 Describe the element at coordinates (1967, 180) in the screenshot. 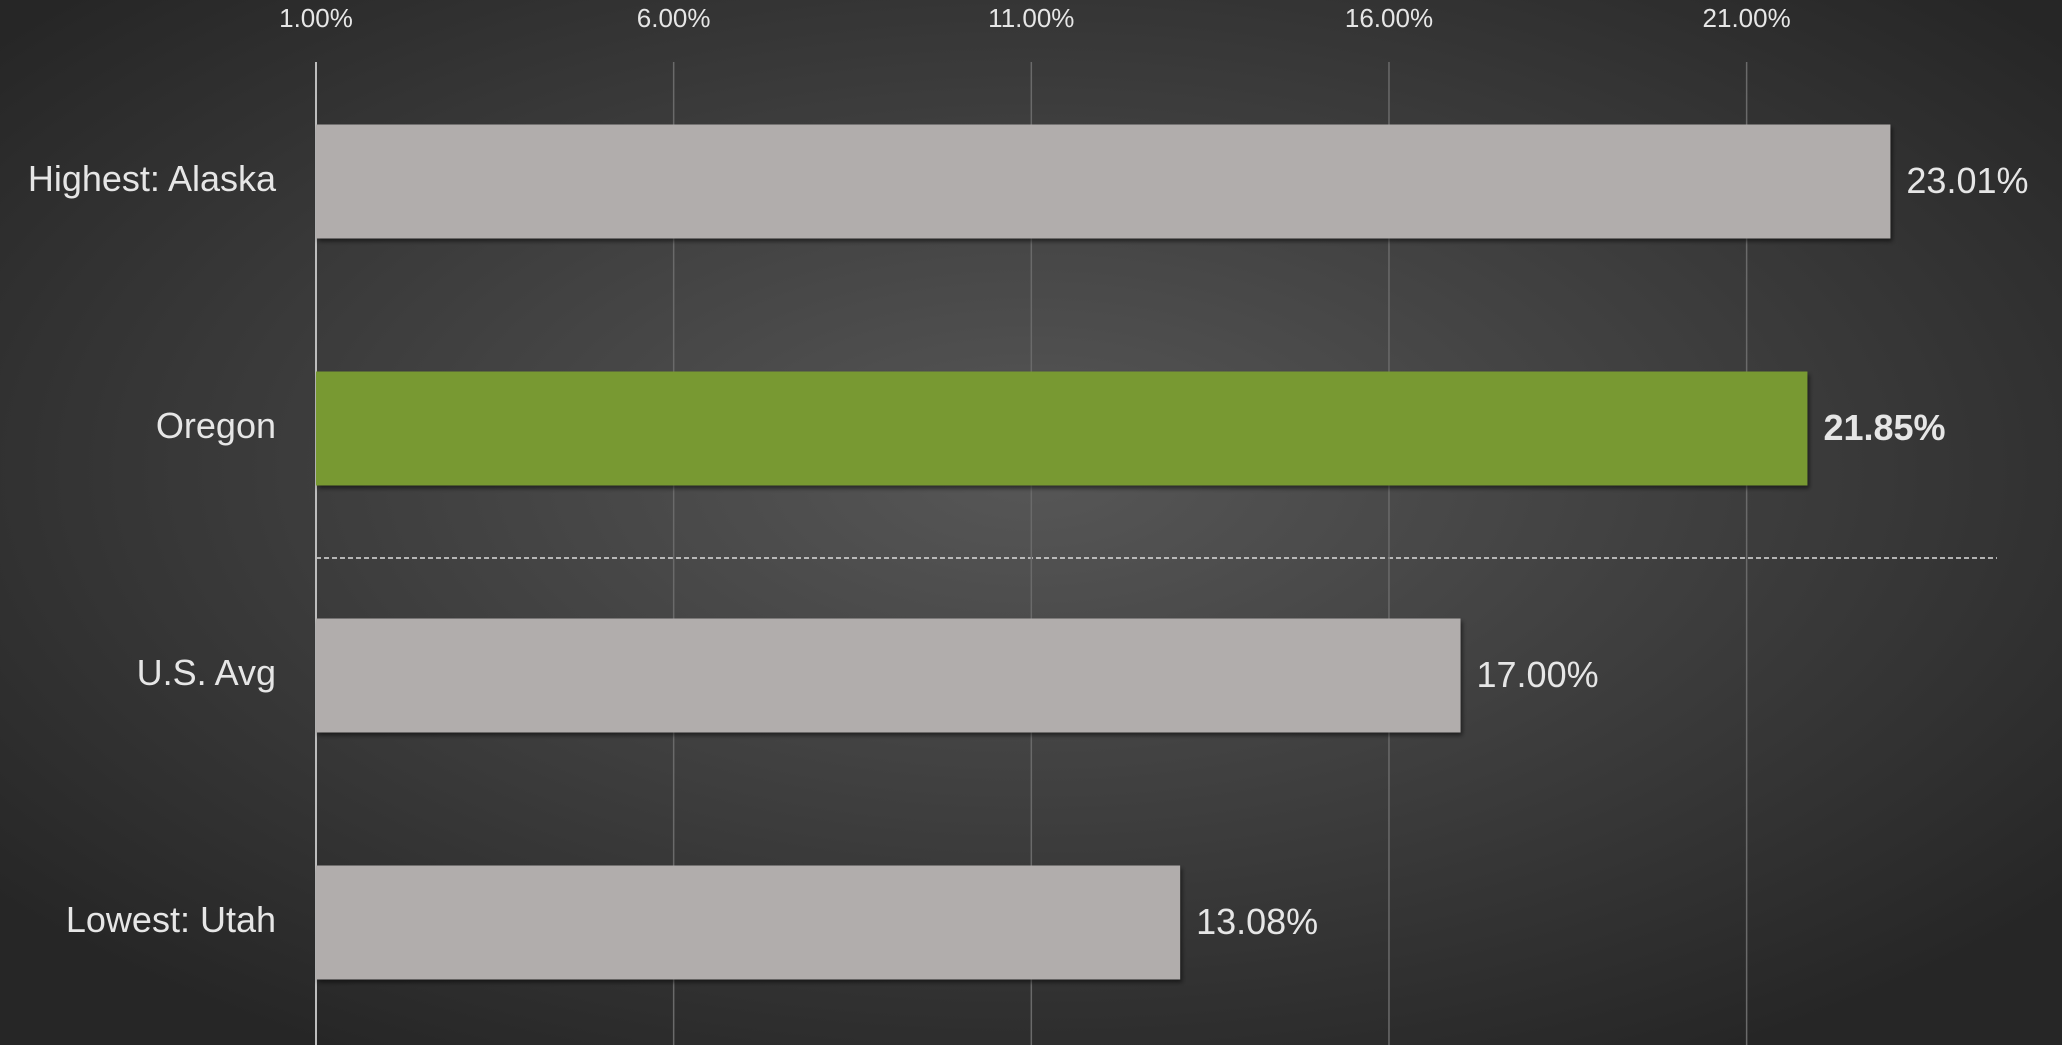

I see `value-label: 23.01%` at that location.